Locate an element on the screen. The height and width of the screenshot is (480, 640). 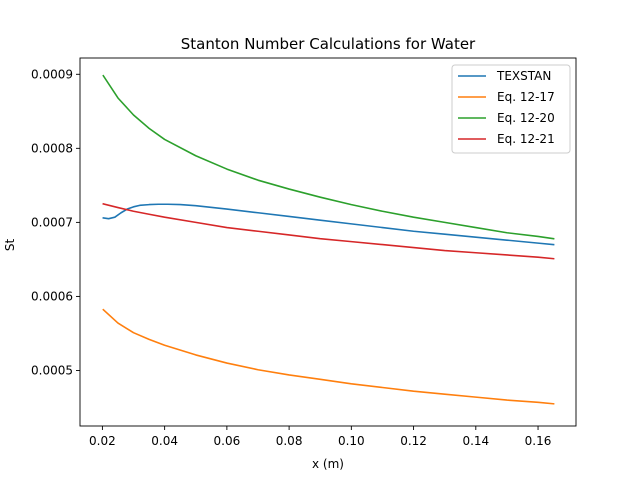
chart-title: Stanton Number Calculations for Water is located at coordinates (328, 44).